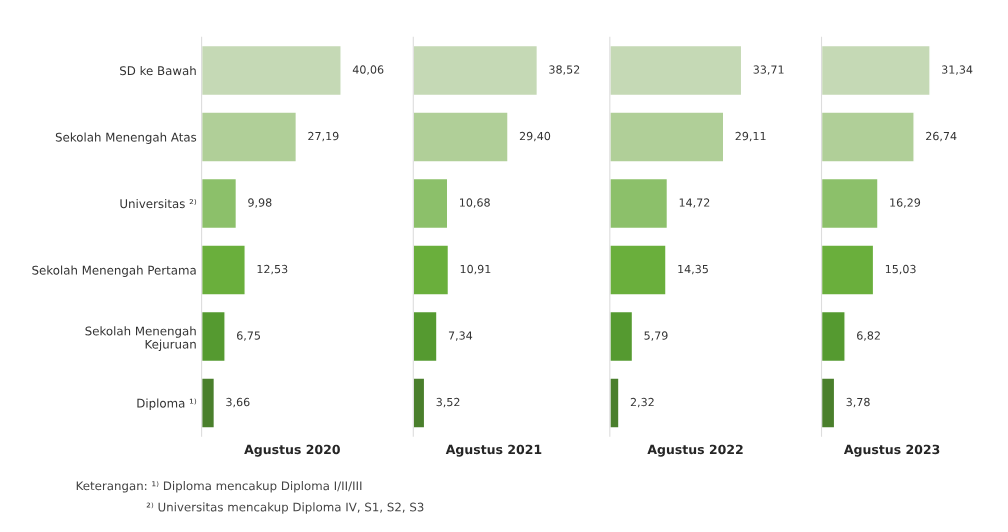 The width and height of the screenshot is (1008, 532). I want to click on data-label: 10,68, so click(475, 203).